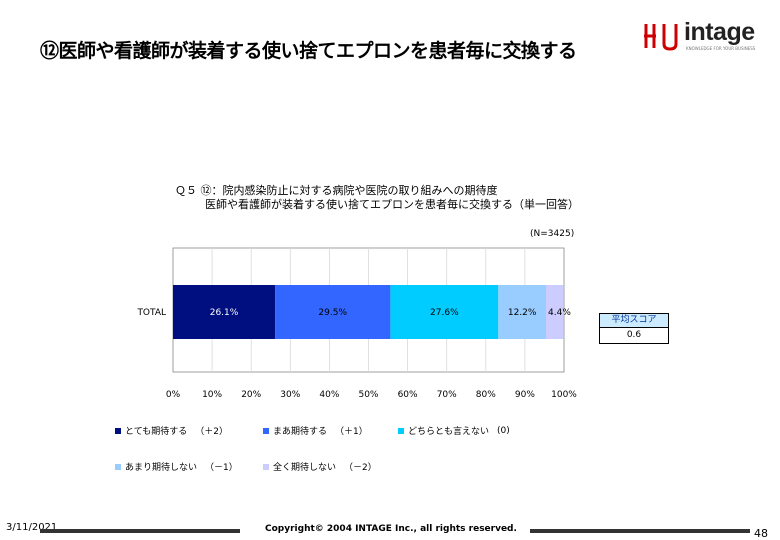 This screenshot has height=540, width=780. What do you see at coordinates (447, 395) in the screenshot?
I see `x-tick-label: 70%` at bounding box center [447, 395].